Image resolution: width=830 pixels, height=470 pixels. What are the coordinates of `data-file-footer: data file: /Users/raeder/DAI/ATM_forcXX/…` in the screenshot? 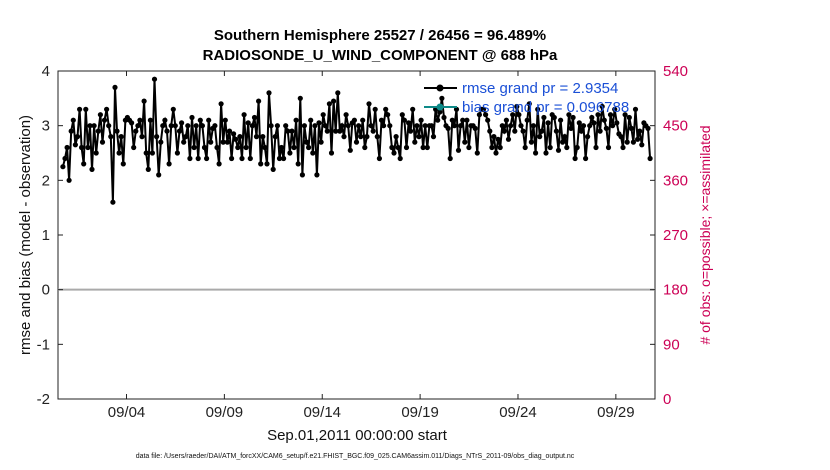 It's located at (355, 456).